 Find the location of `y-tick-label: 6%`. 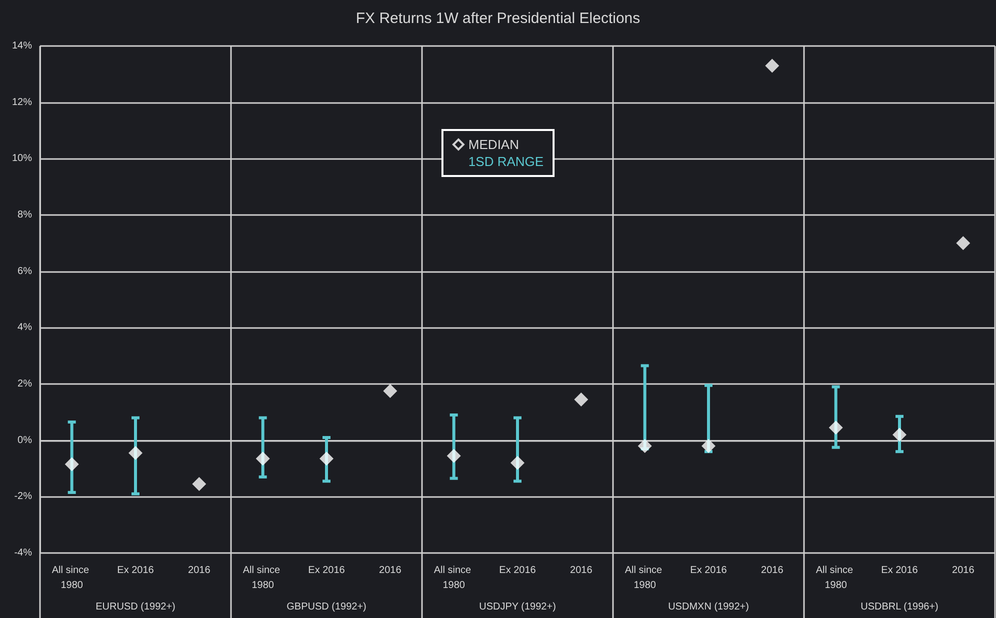

y-tick-label: 6% is located at coordinates (25, 271).